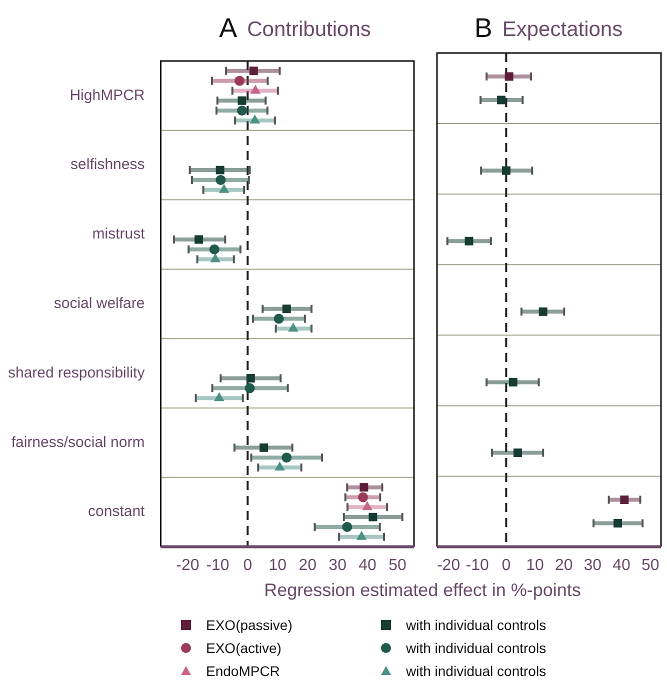  I want to click on y-tick-label: HighMPCR, so click(107, 95).